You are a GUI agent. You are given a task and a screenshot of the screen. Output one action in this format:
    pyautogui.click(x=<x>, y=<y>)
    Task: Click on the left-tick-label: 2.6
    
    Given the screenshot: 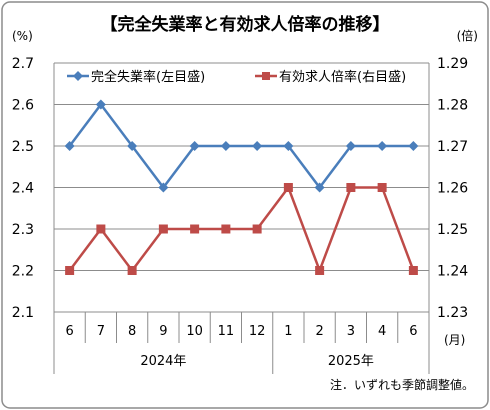 What is the action you would take?
    pyautogui.click(x=23, y=106)
    